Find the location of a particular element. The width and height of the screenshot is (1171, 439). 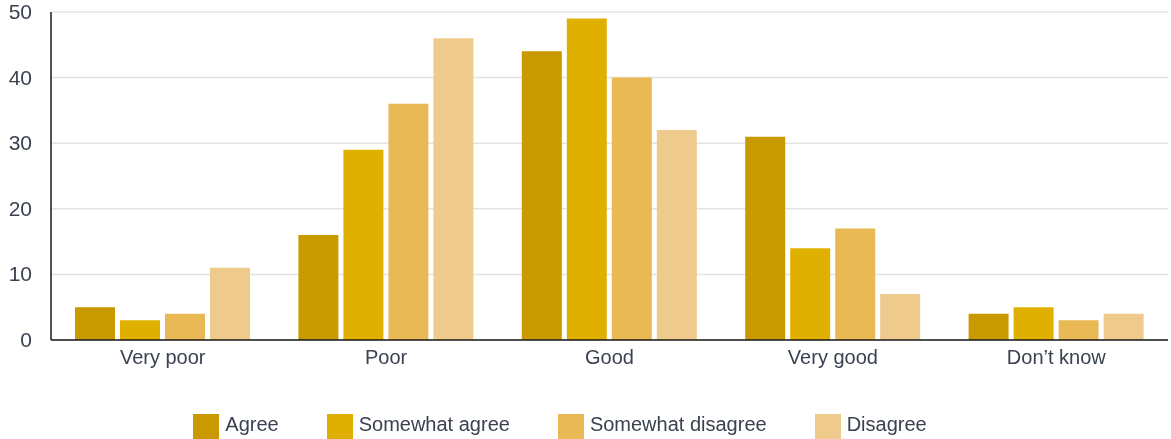

legend-label: Somewhat disagree is located at coordinates (678, 424).